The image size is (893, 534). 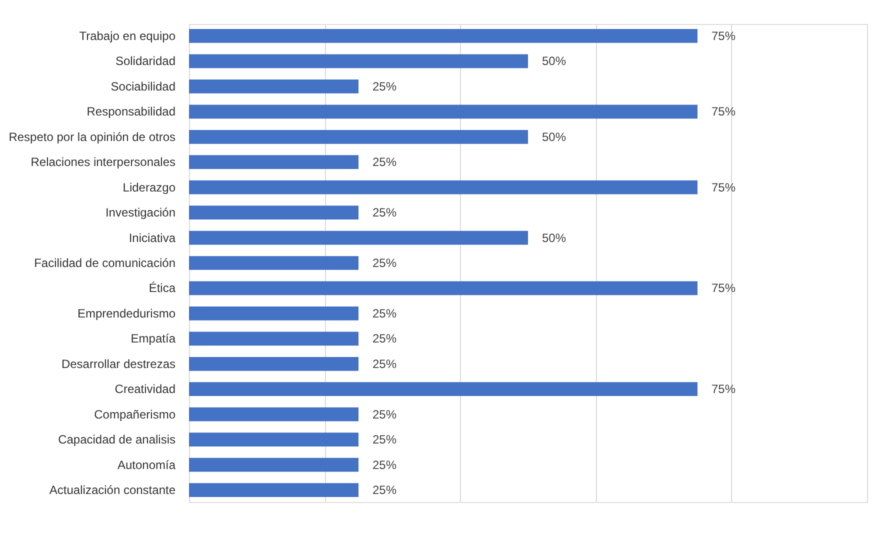 What do you see at coordinates (103, 162) in the screenshot?
I see `y-tick-label: Relaciones interpersonales` at bounding box center [103, 162].